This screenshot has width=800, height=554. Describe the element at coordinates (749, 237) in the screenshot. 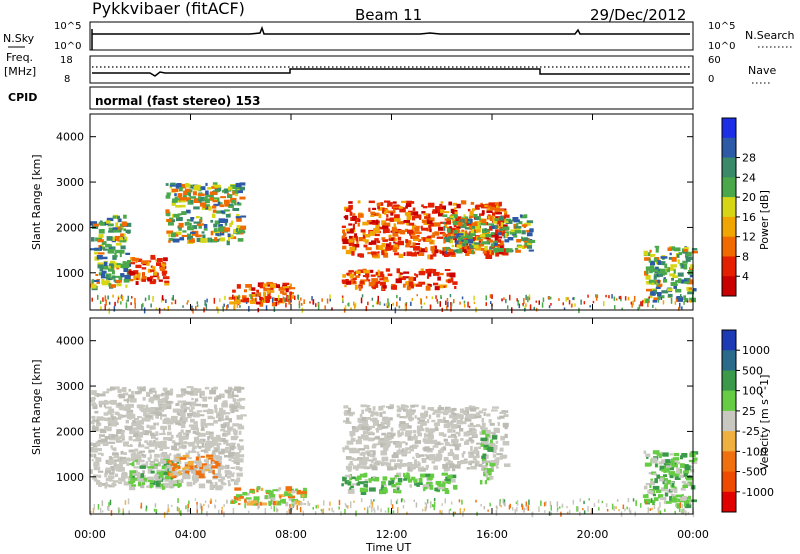

I see `colorbar-tick-label: 12` at that location.